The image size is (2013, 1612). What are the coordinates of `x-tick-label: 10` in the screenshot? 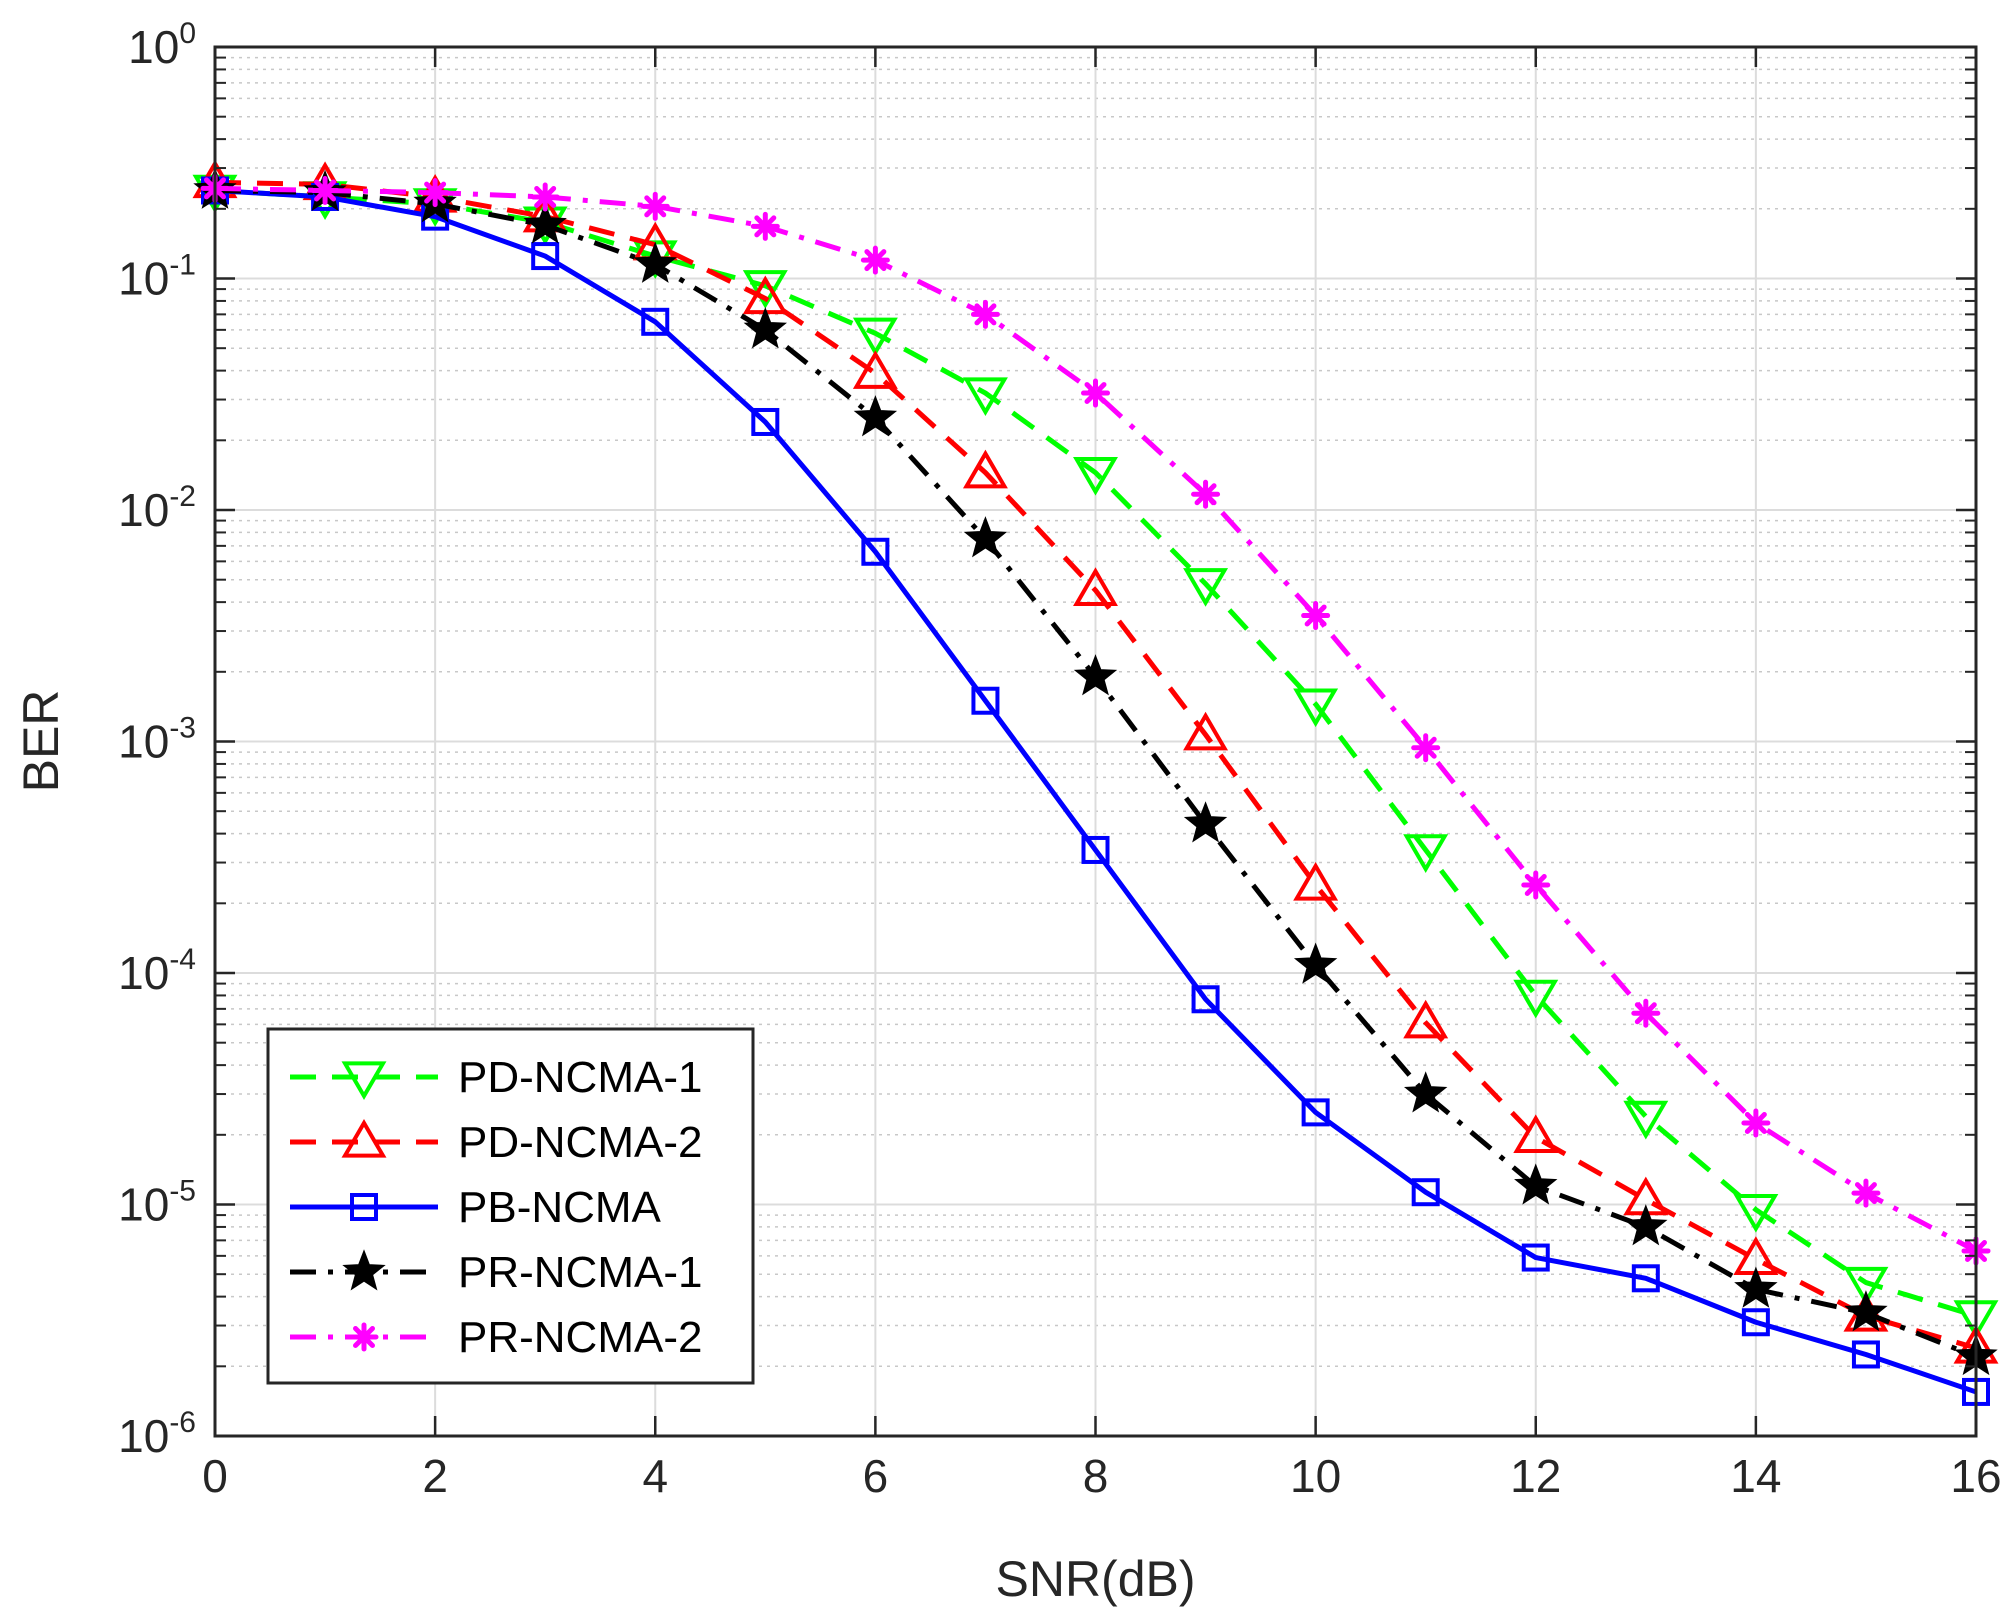 It's located at (1315, 1476).